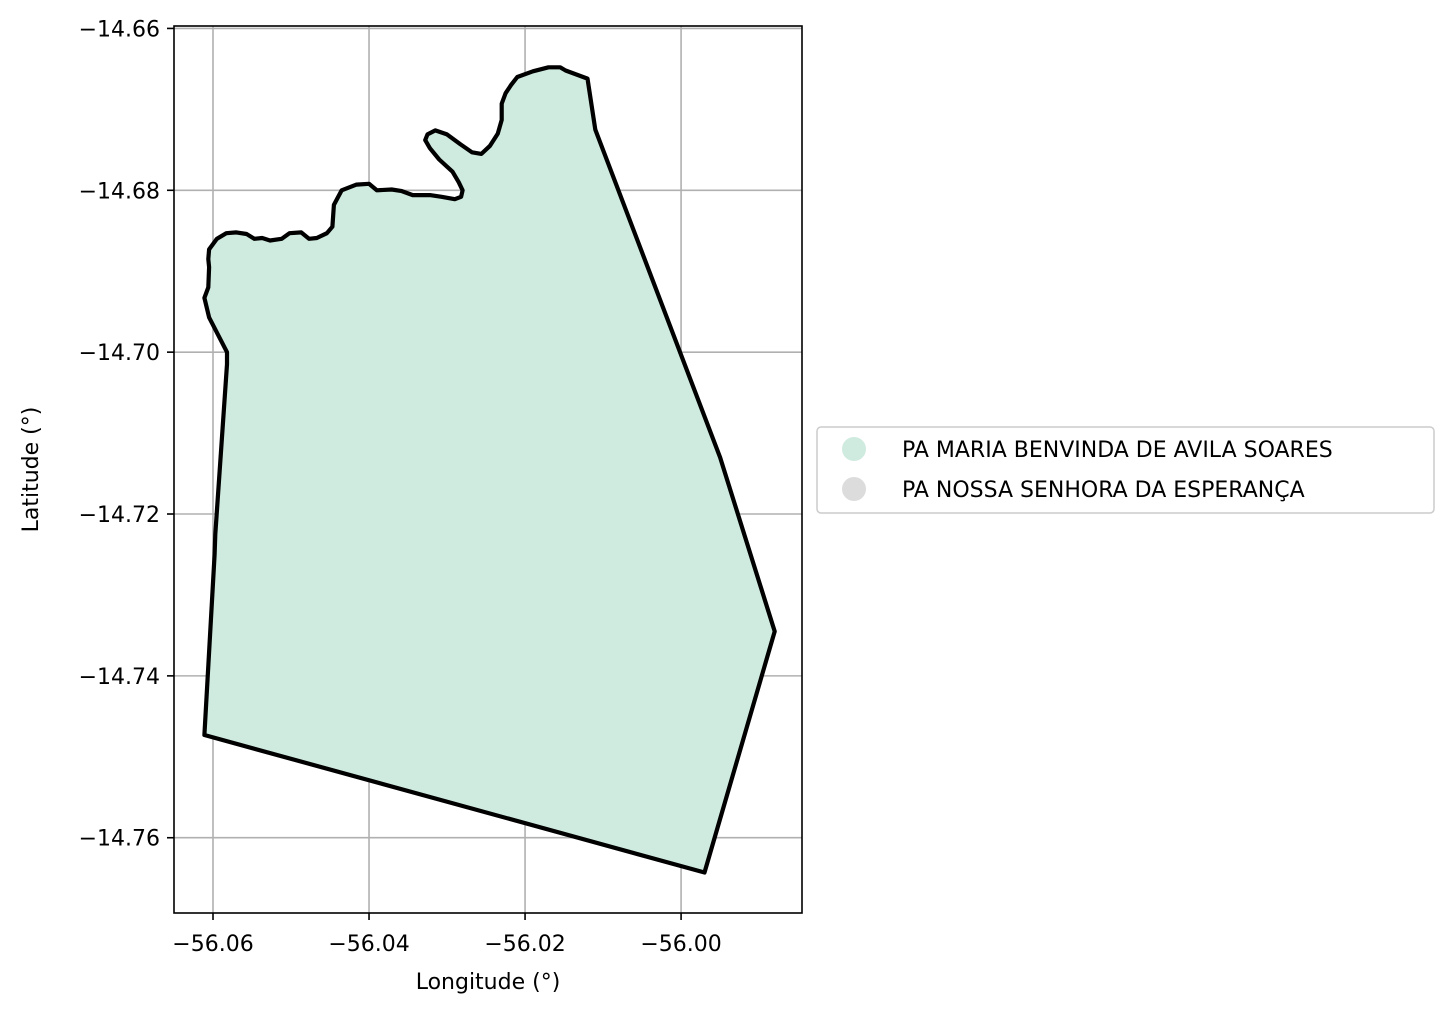 The width and height of the screenshot is (1452, 1014). What do you see at coordinates (119, 191) in the screenshot?
I see `y-tick-label-1: −14.68` at bounding box center [119, 191].